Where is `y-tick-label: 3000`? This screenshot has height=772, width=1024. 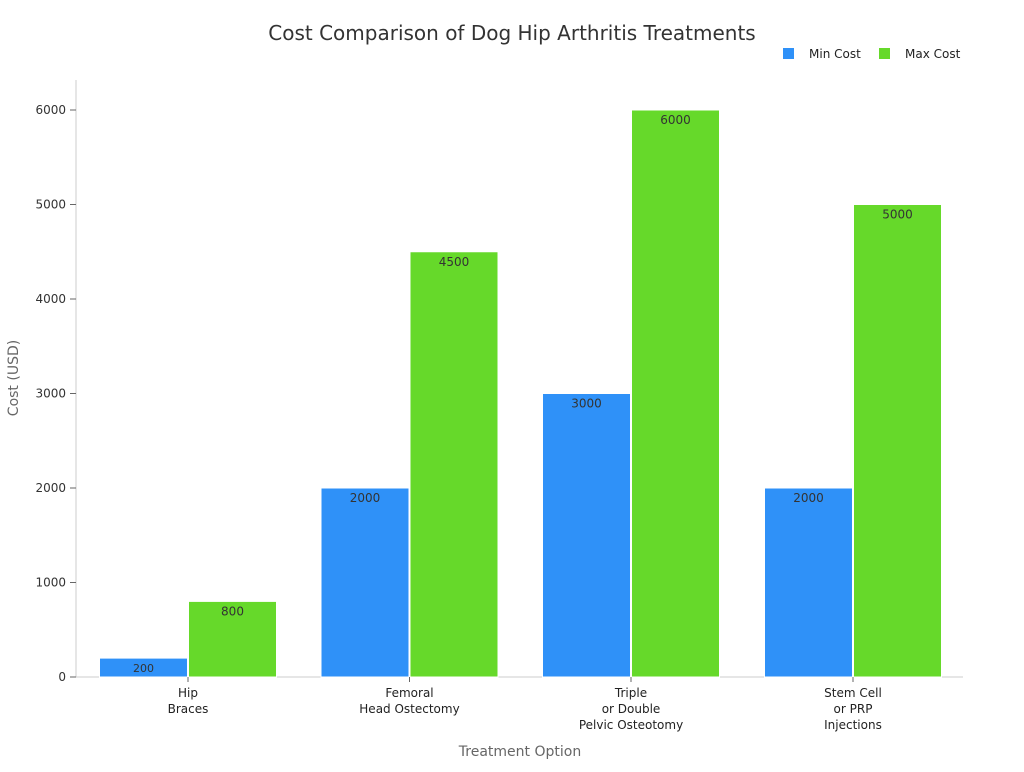 y-tick-label: 3000 is located at coordinates (50, 394).